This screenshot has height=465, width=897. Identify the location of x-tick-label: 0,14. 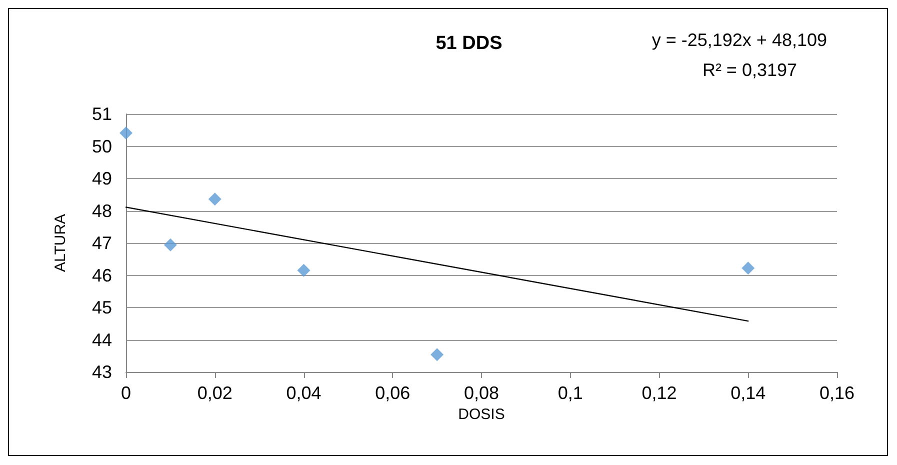
(748, 393).